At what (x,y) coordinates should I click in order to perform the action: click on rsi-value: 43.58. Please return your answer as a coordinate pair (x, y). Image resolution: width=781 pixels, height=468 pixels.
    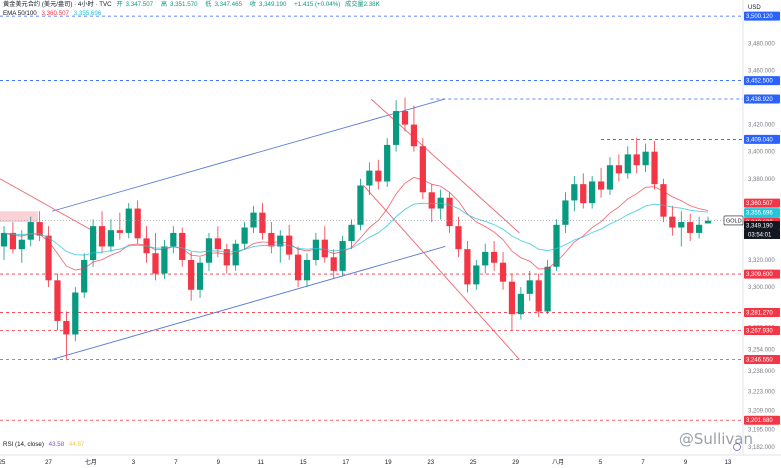
    Looking at the image, I should click on (56, 444).